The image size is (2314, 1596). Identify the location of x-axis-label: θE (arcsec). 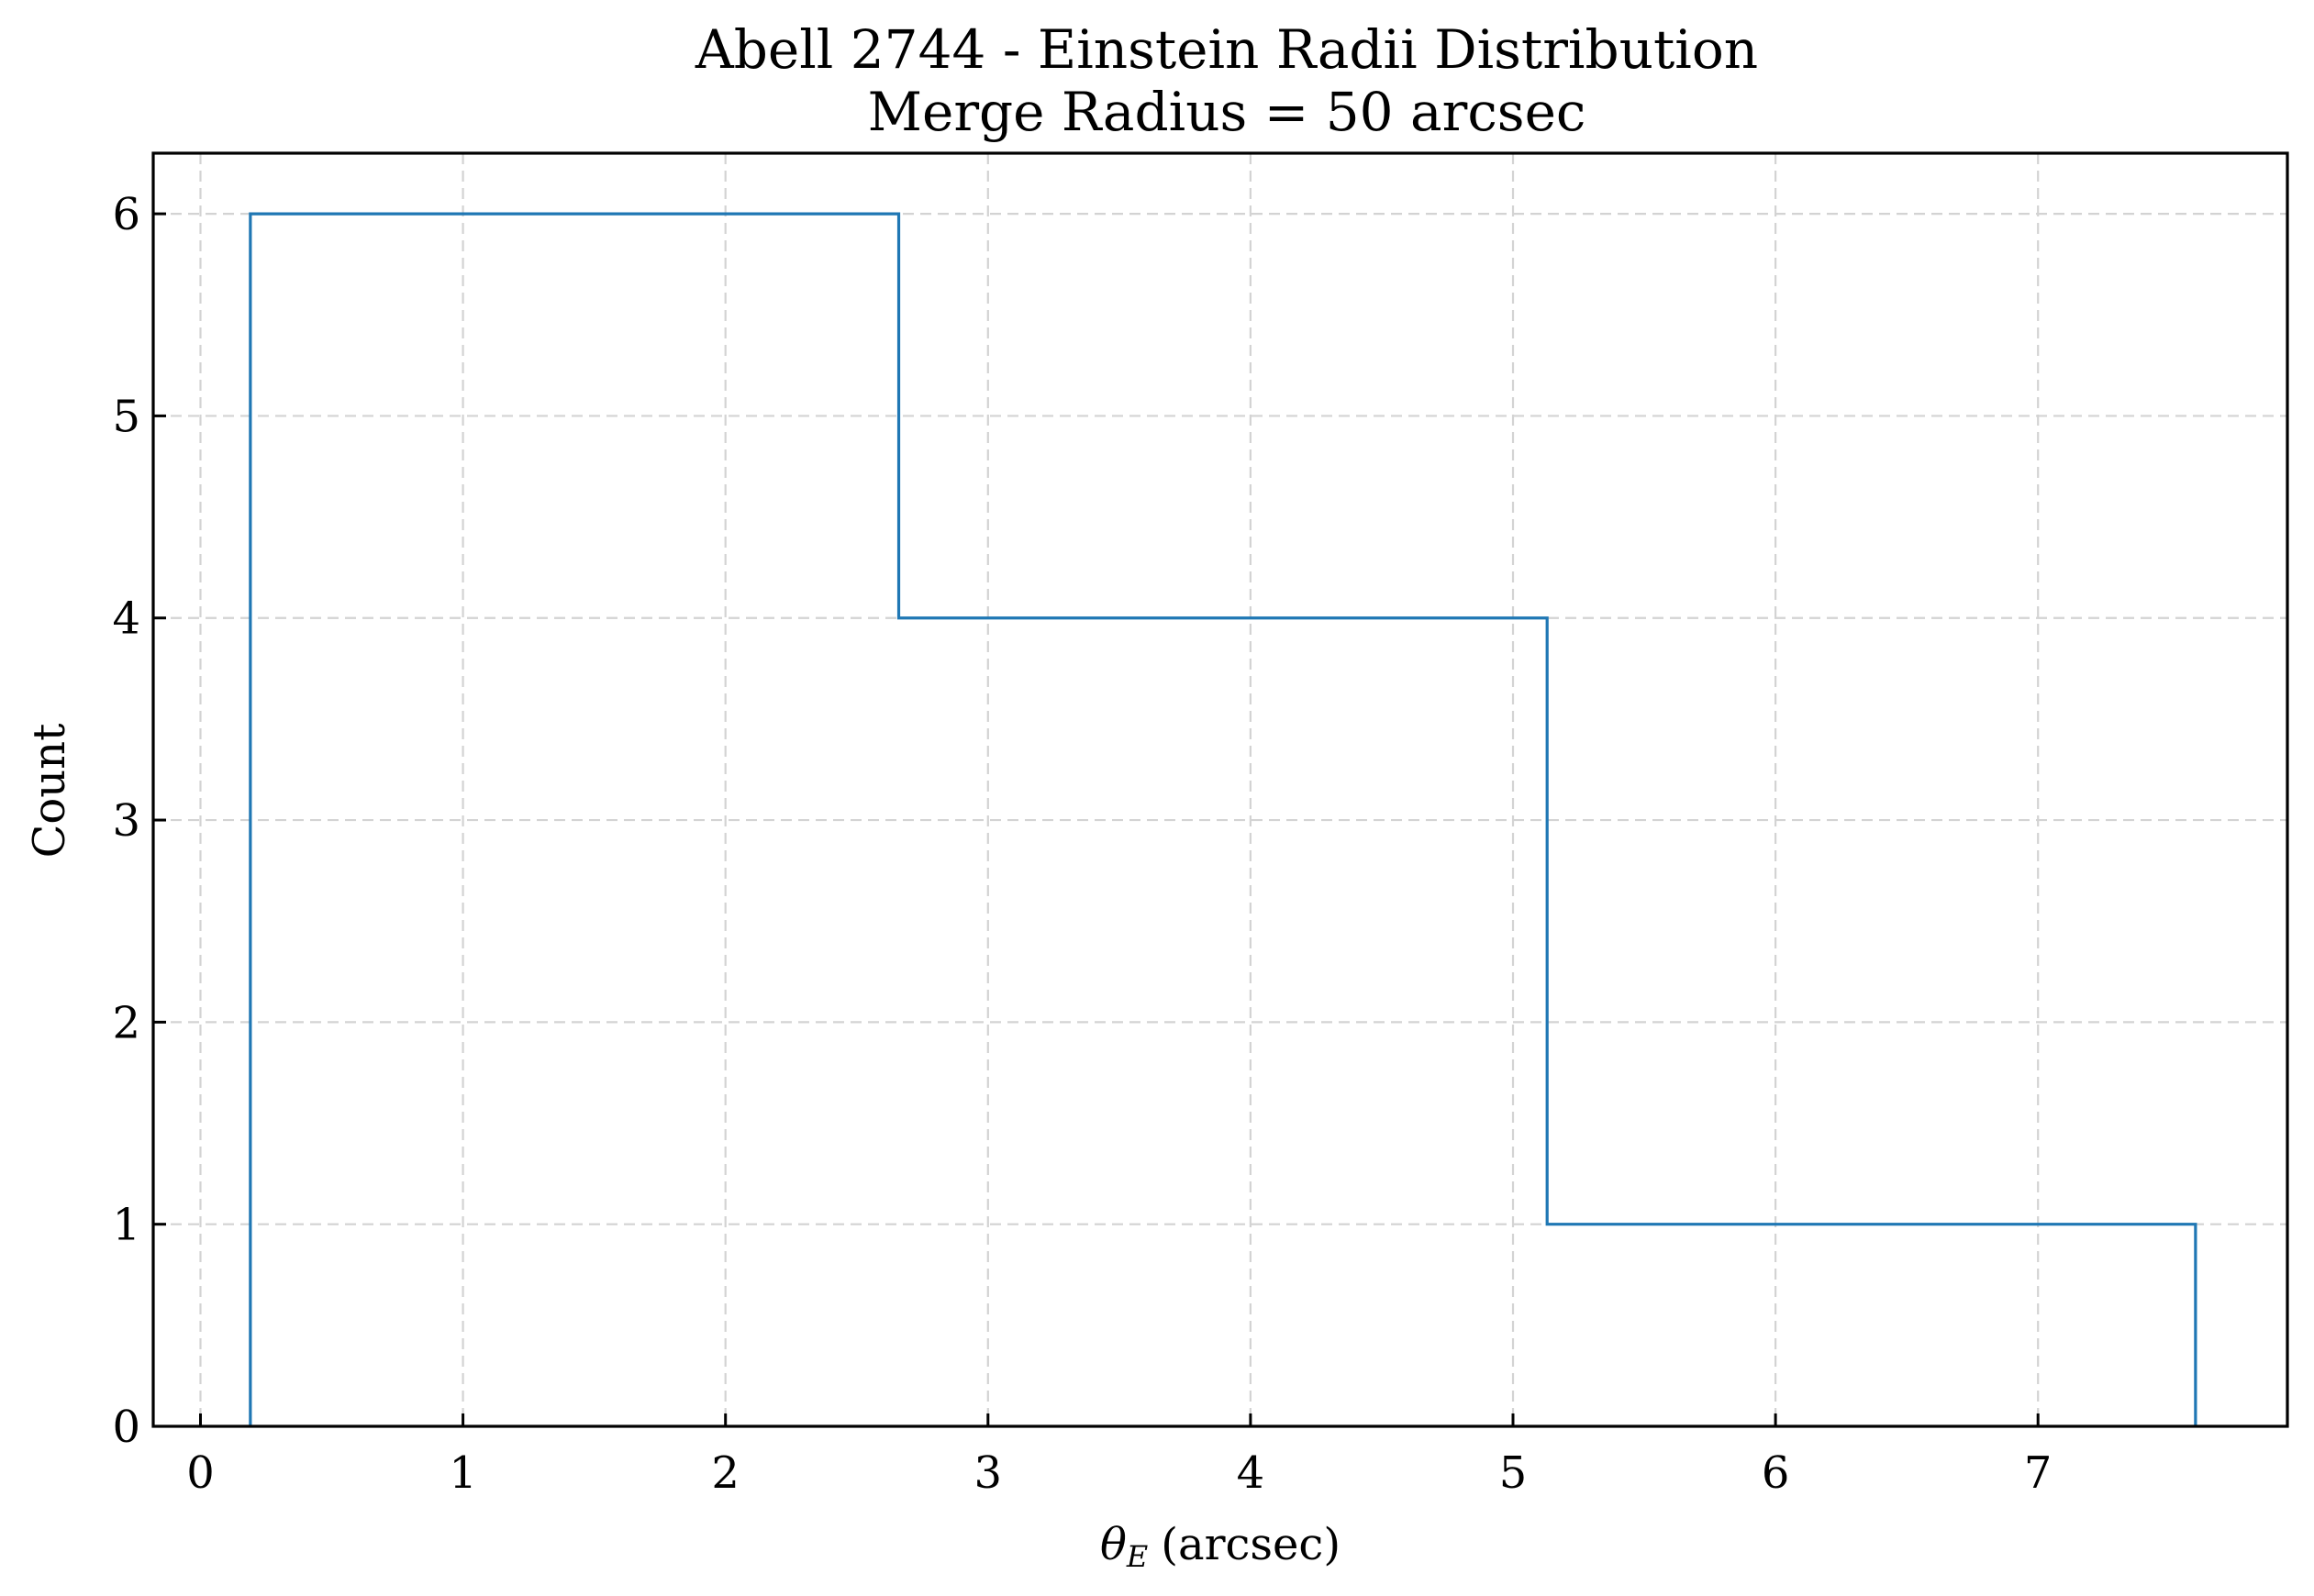
(1220, 1546).